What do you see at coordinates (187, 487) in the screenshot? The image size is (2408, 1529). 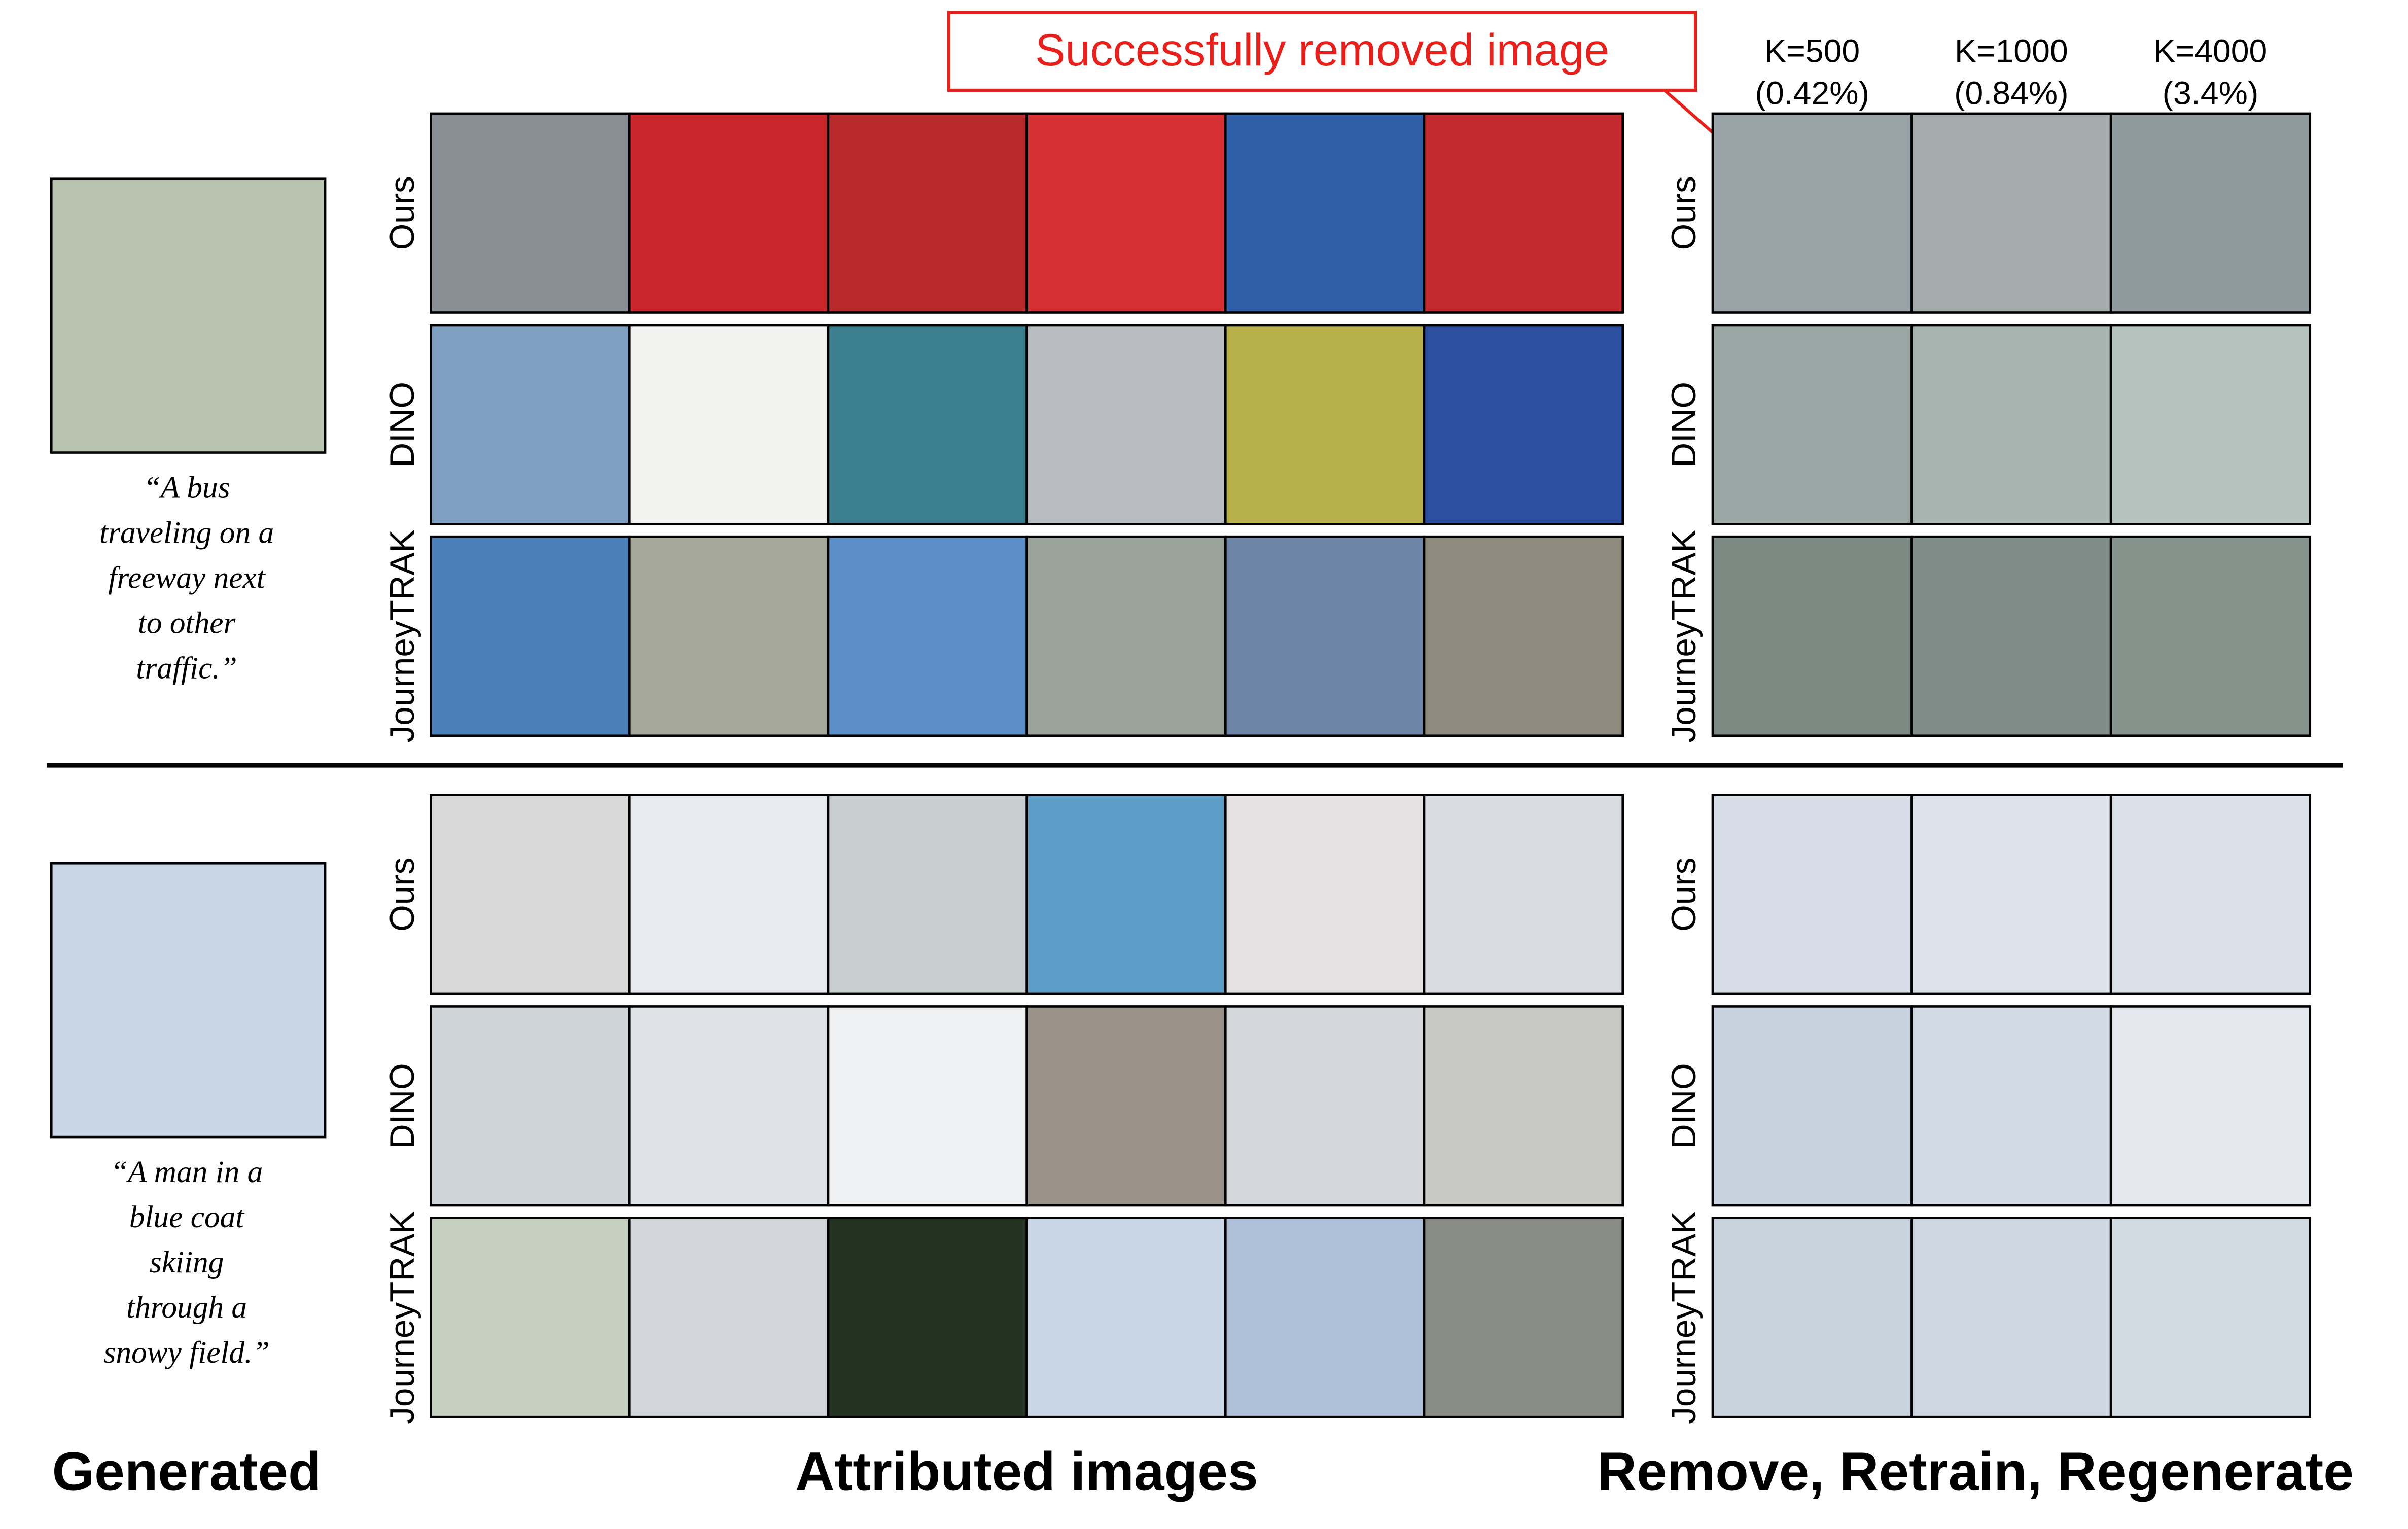 I see `caption-line: “A bus` at bounding box center [187, 487].